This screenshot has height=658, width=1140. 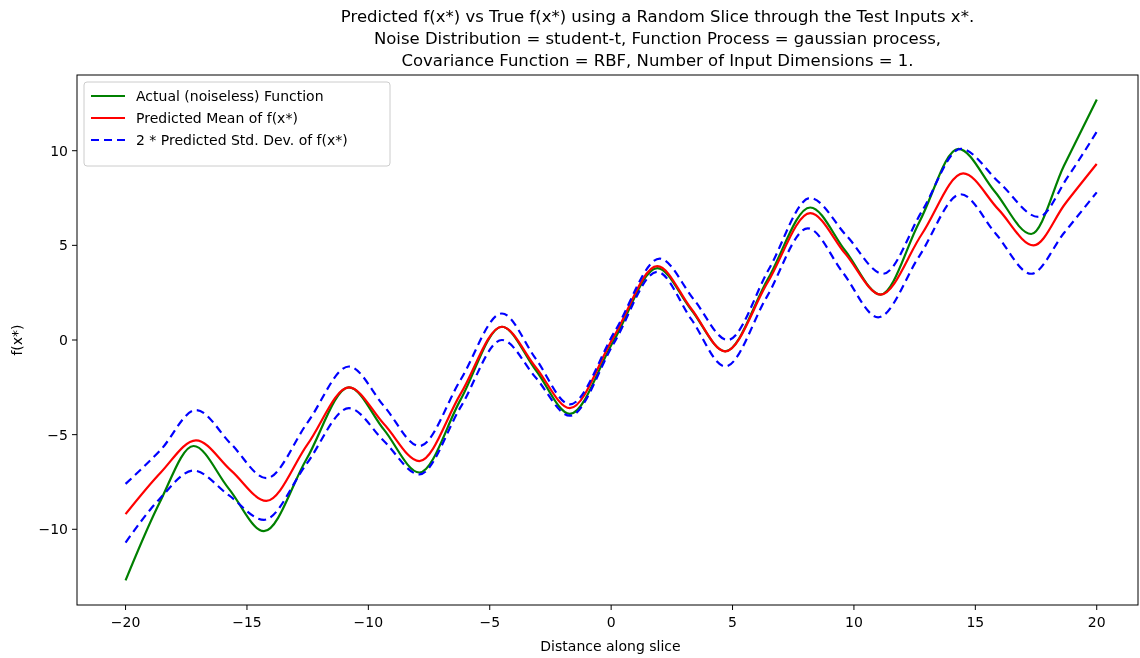 I want to click on x-tick-label: 0, so click(x=611, y=622).